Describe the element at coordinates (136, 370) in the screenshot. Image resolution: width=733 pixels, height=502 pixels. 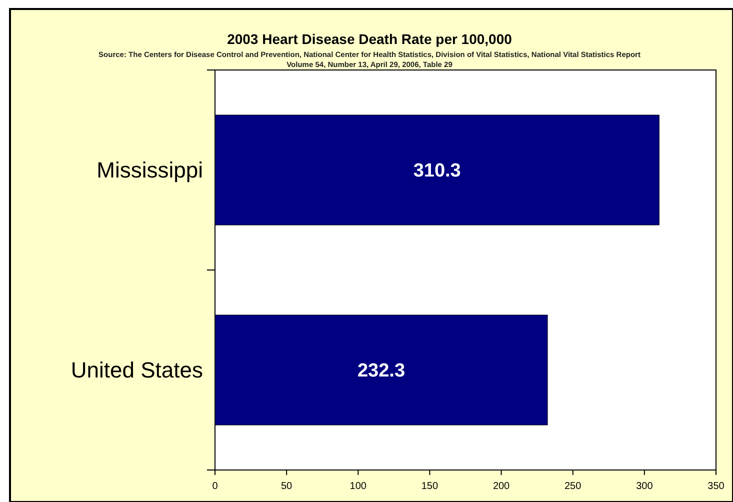
I see `y-tick-label: United States` at that location.